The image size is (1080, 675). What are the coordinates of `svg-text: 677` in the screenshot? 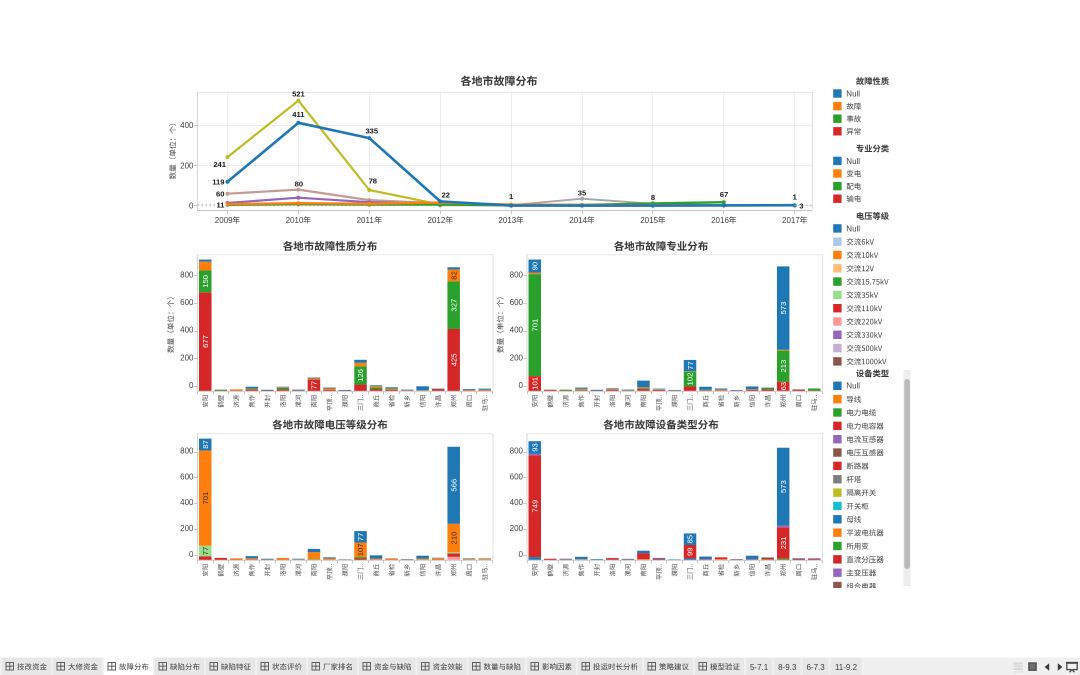 It's located at (205, 341).